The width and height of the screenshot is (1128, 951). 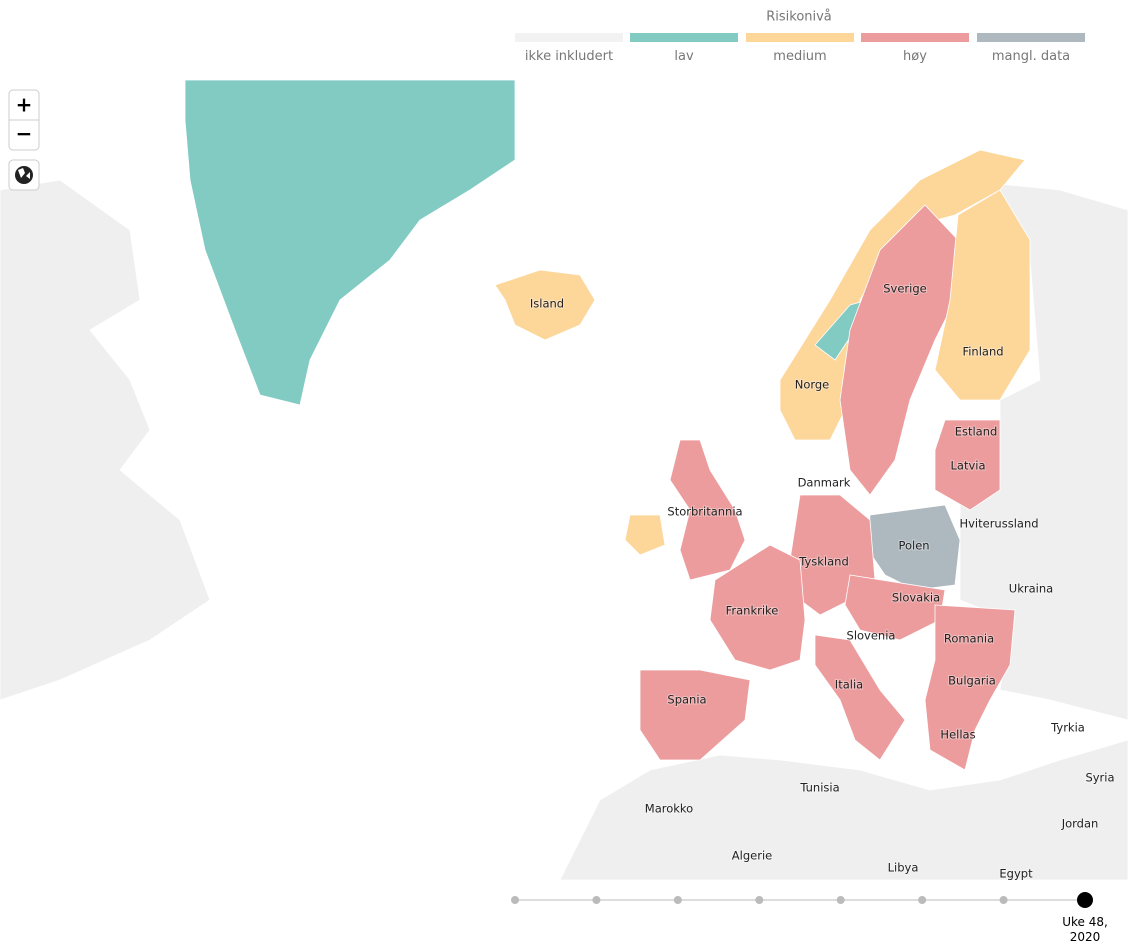 I want to click on country-label: Tyskland, so click(x=823, y=562).